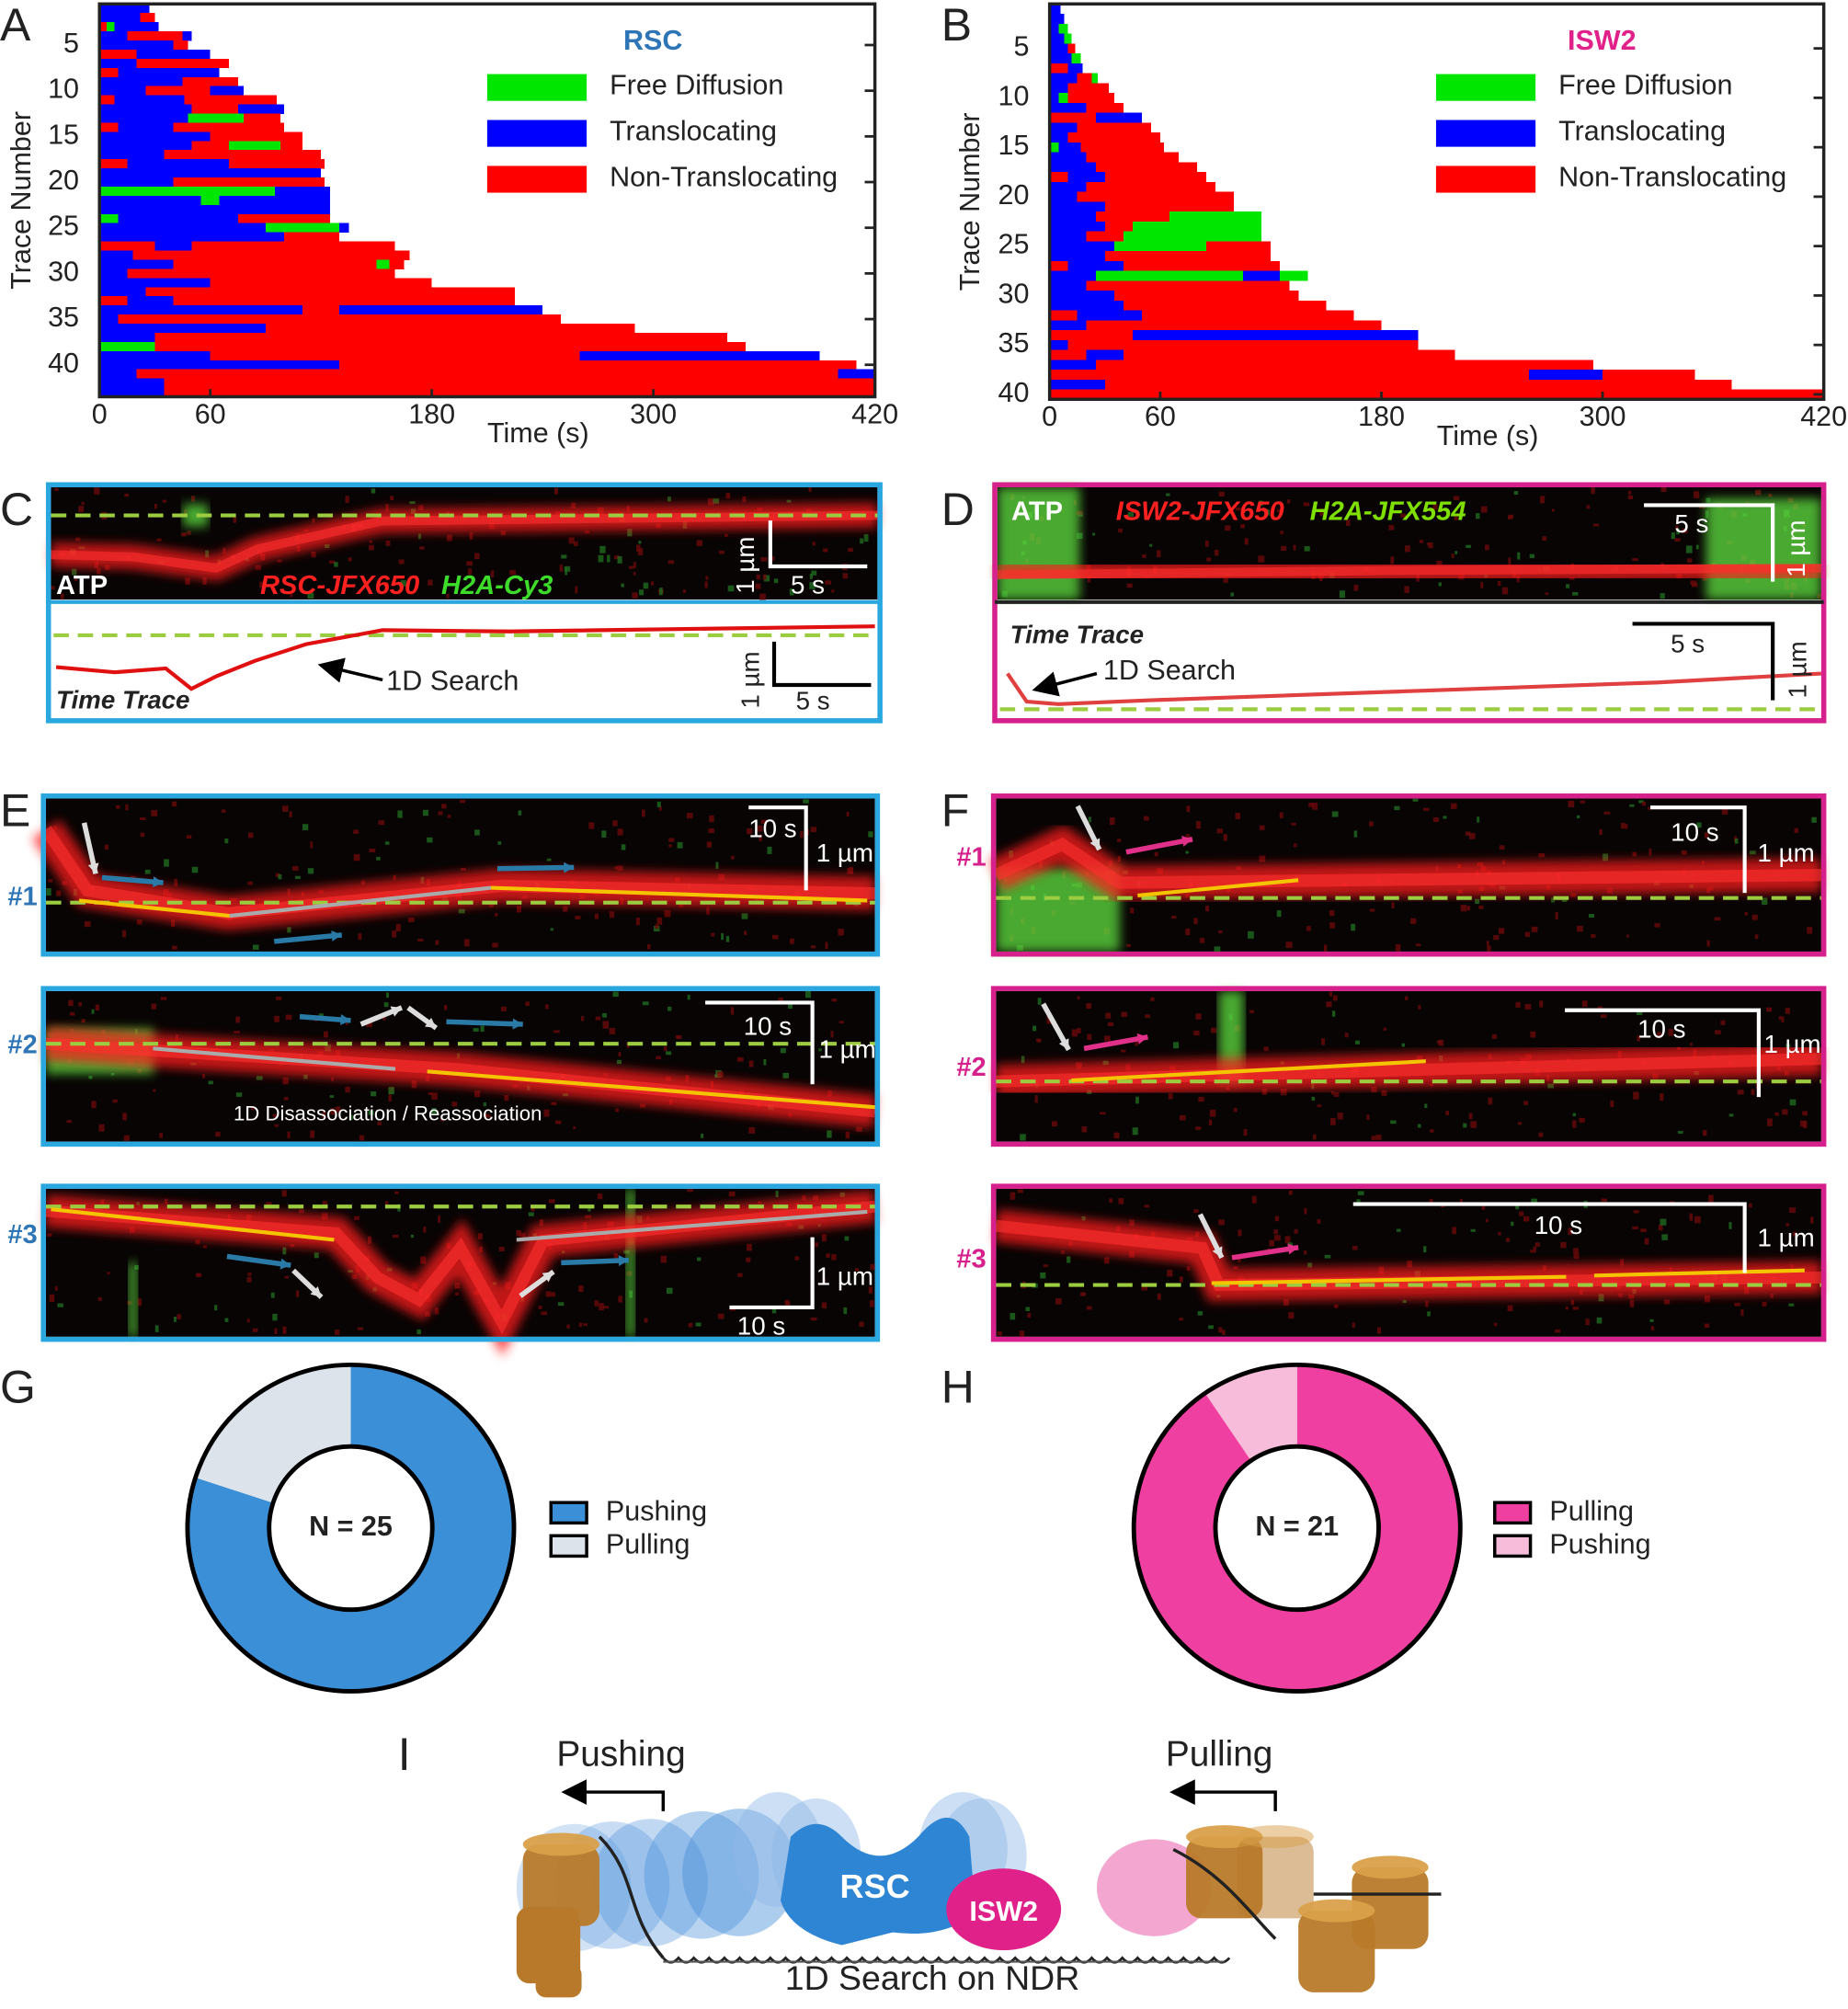 The height and width of the screenshot is (2009, 1848). I want to click on caption: 1D Search on NDR, so click(932, 1978).